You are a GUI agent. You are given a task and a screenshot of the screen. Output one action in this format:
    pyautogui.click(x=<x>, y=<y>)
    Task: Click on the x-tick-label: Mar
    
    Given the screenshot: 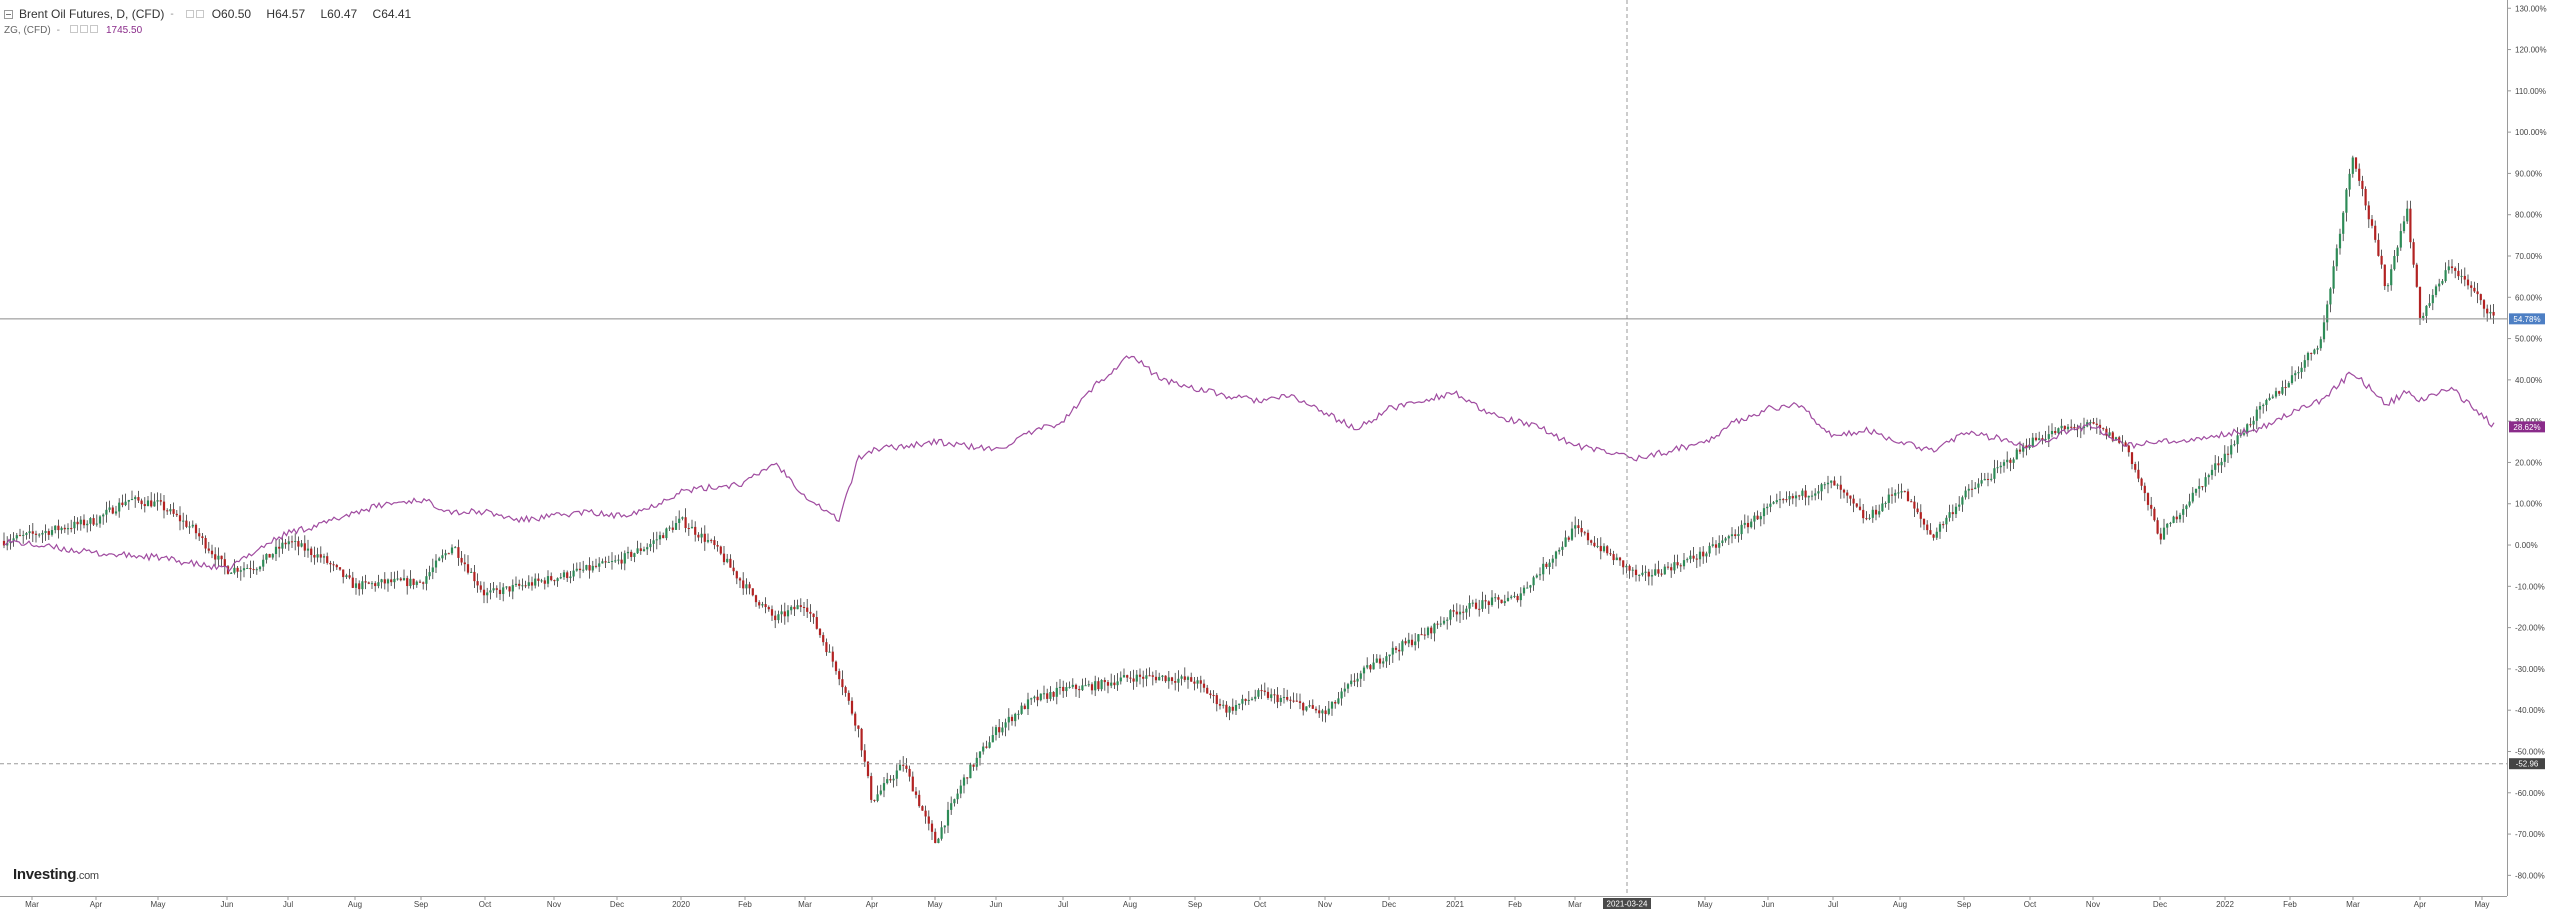 What is the action you would take?
    pyautogui.click(x=805, y=904)
    